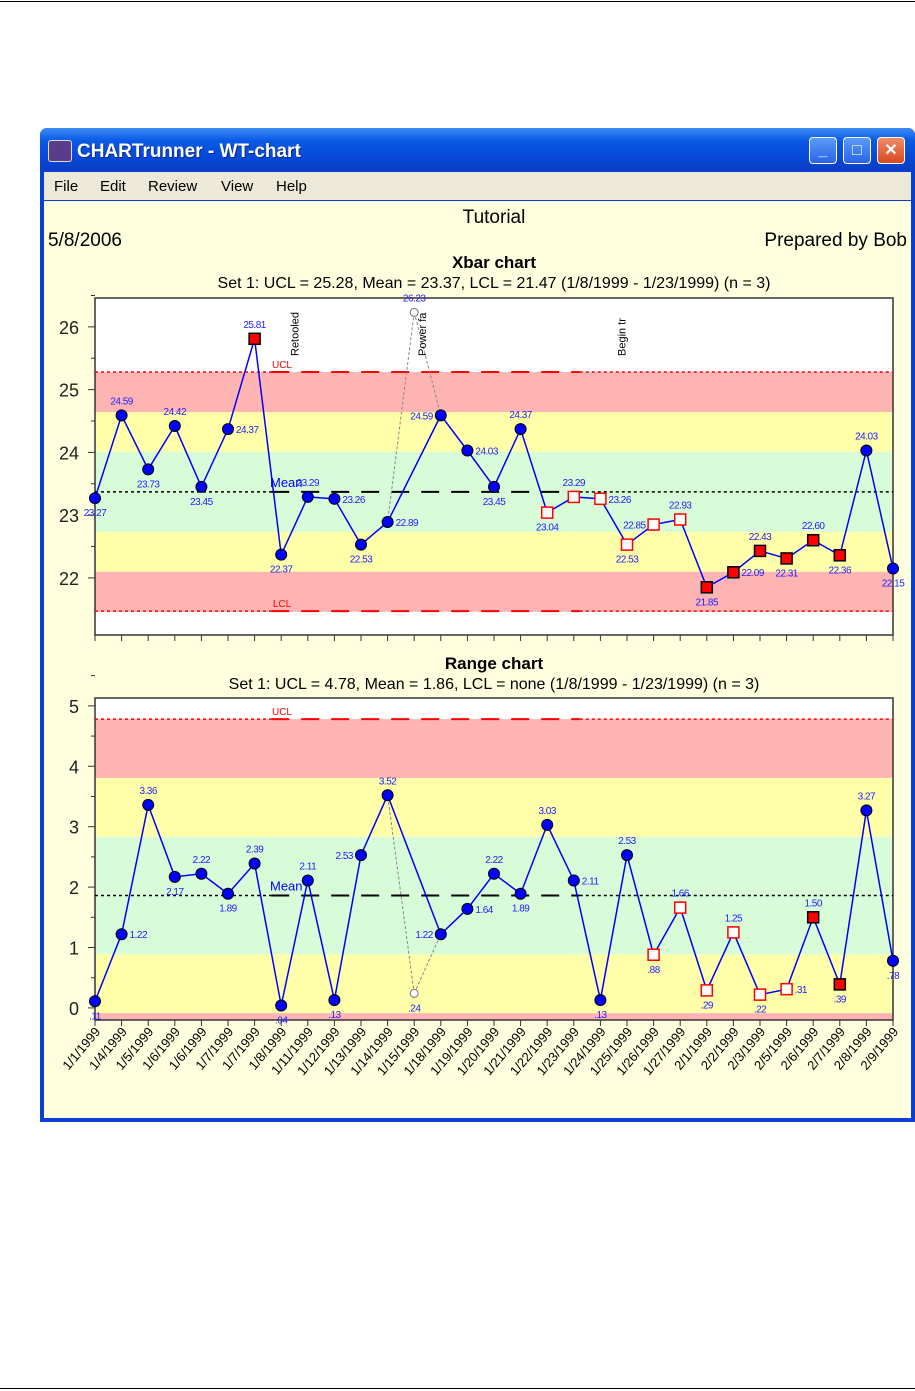  I want to click on y-tick-label: 1, so click(74, 949).